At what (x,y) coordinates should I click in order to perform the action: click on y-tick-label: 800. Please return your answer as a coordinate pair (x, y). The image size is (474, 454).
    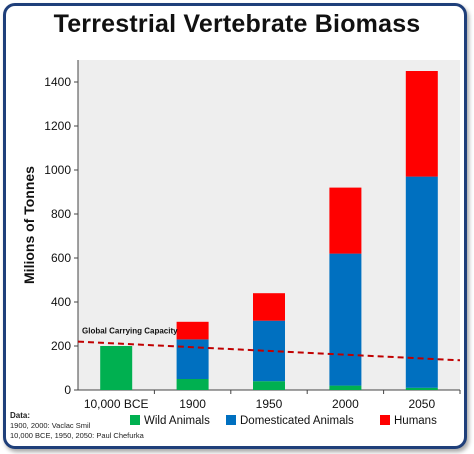
    Looking at the image, I should click on (61, 214).